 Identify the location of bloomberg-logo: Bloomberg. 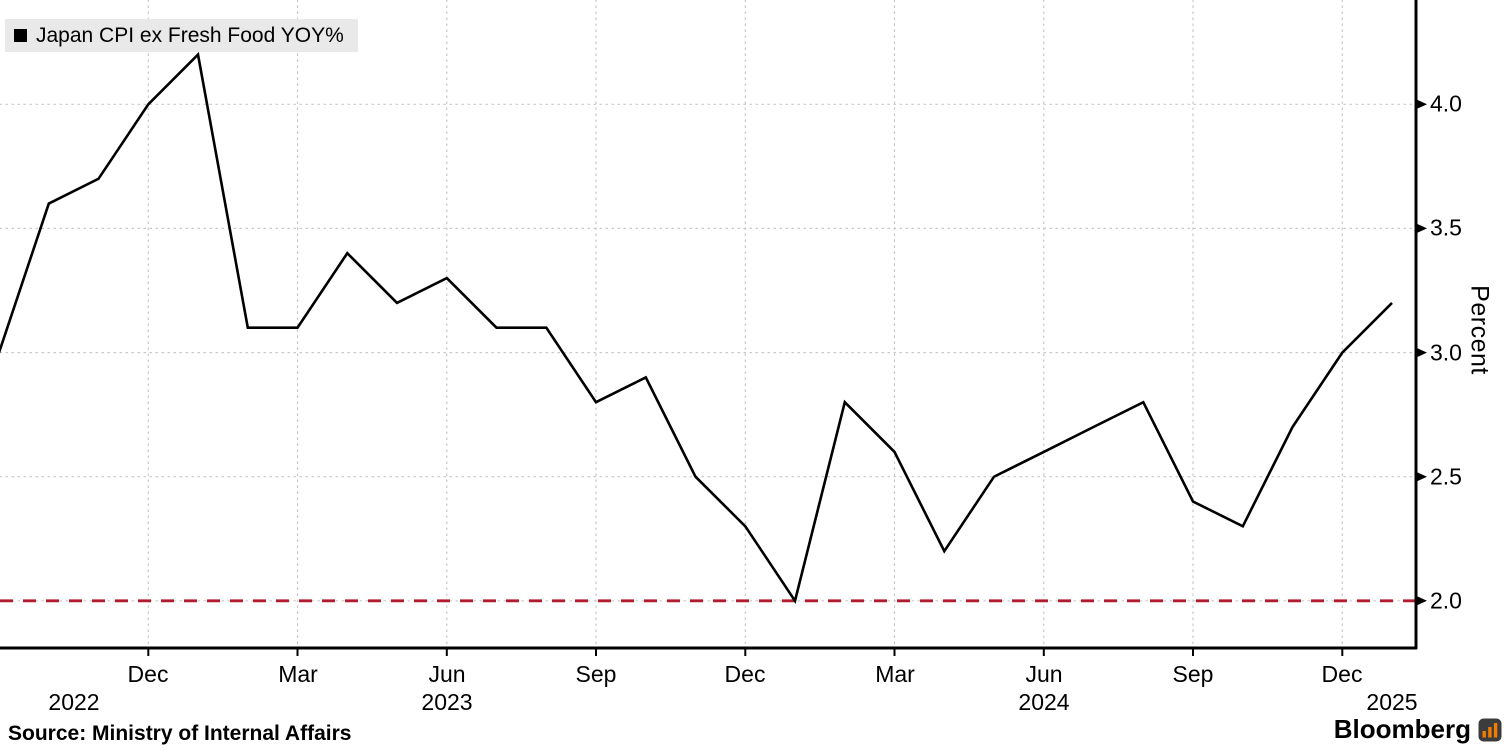
(1418, 729).